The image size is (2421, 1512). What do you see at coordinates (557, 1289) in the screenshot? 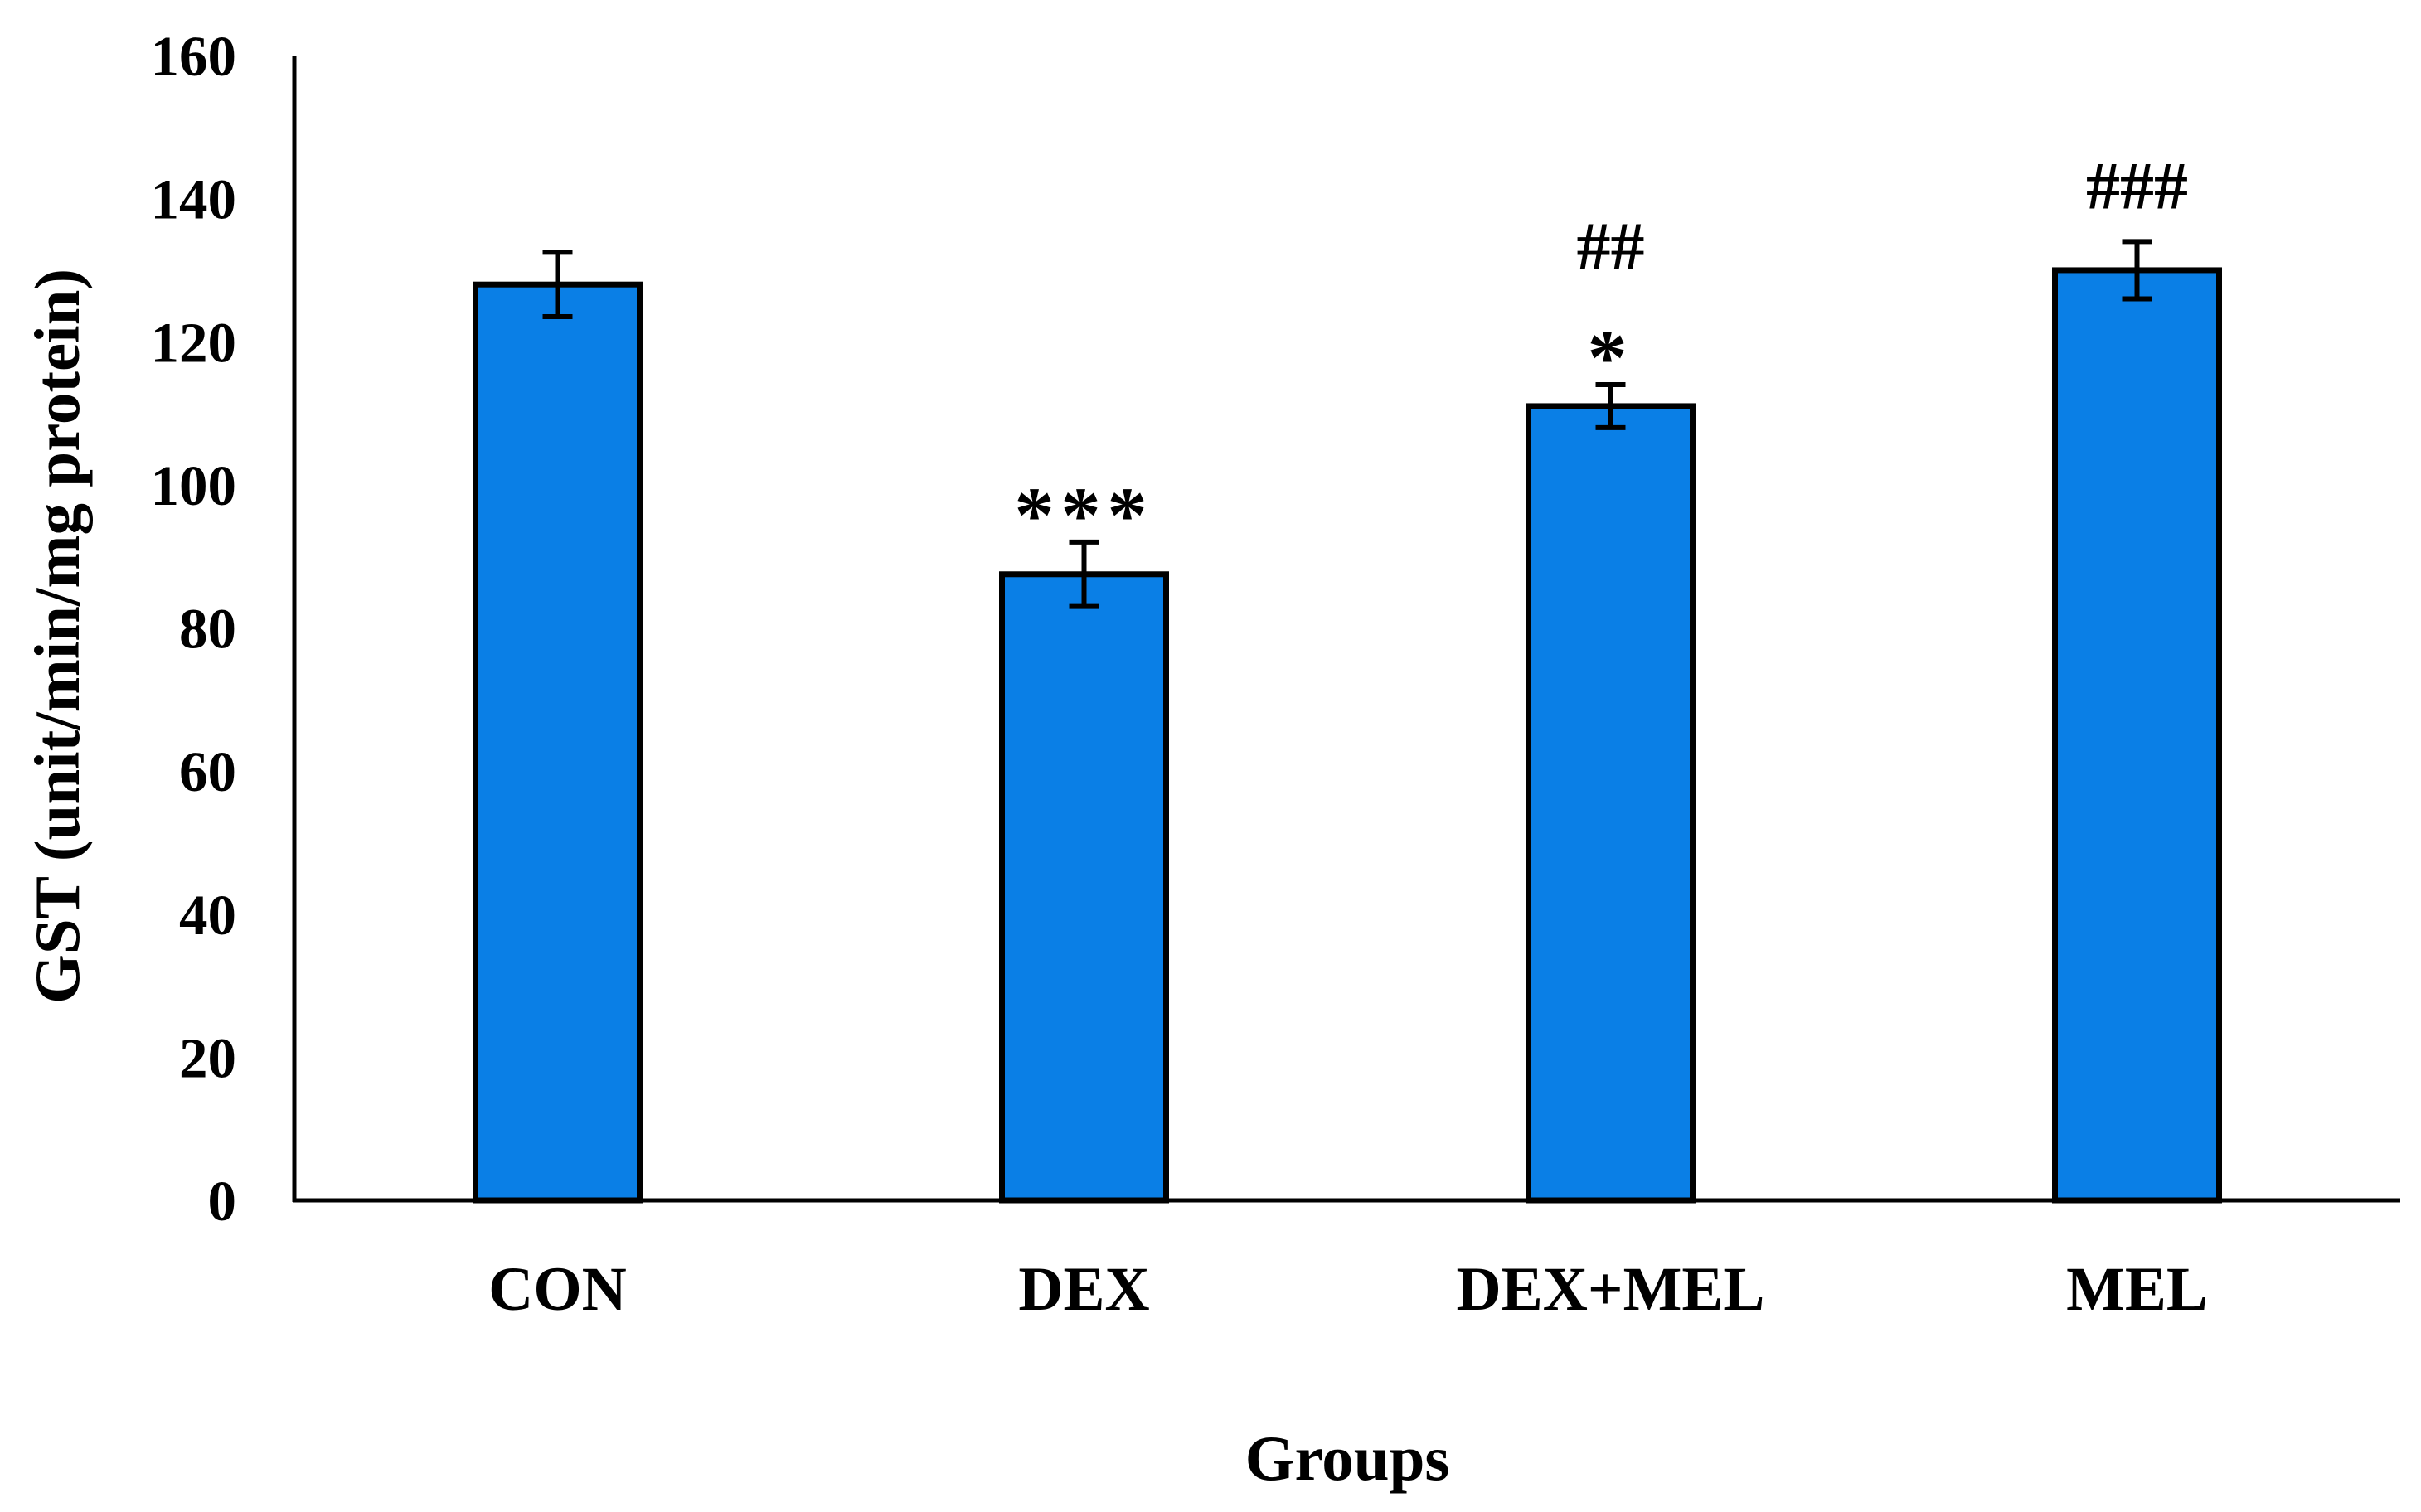
I see `x-category-label: CON` at bounding box center [557, 1289].